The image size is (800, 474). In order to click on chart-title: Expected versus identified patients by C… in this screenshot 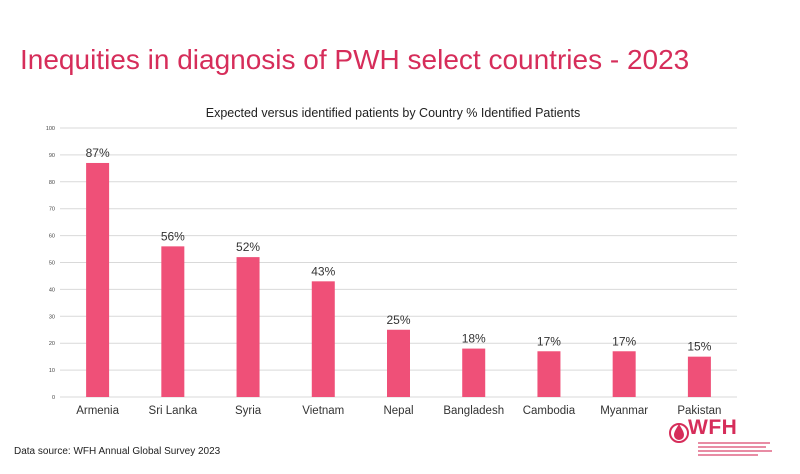, I will do `click(393, 113)`.